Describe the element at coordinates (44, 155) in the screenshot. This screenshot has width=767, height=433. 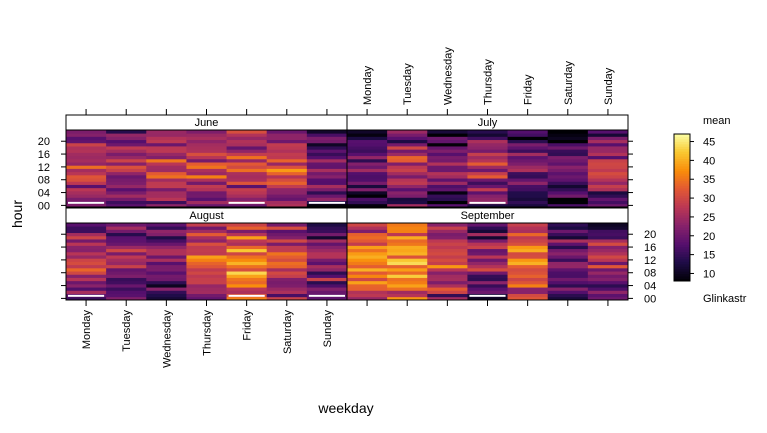
I see `y-tick-label-left: 16` at that location.